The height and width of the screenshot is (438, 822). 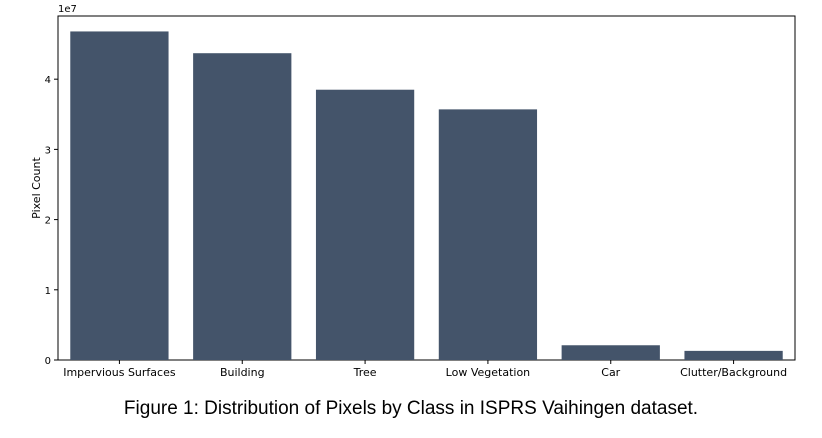 What do you see at coordinates (48, 80) in the screenshot?
I see `y-tick-label-4: 4` at bounding box center [48, 80].